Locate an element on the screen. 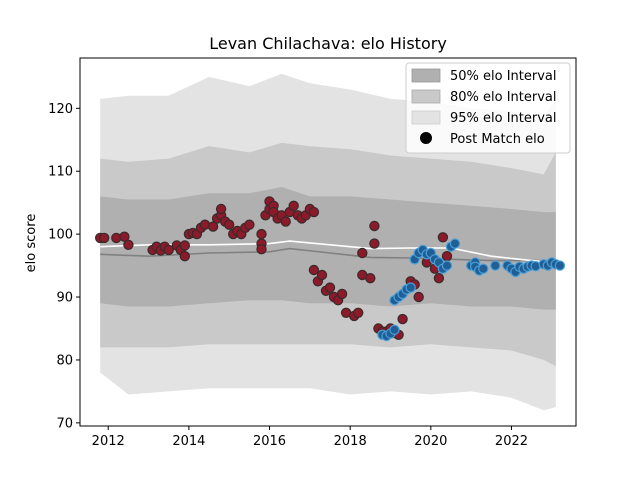 This screenshot has width=640, height=480. y-tick-label-70: 70 is located at coordinates (64, 423).